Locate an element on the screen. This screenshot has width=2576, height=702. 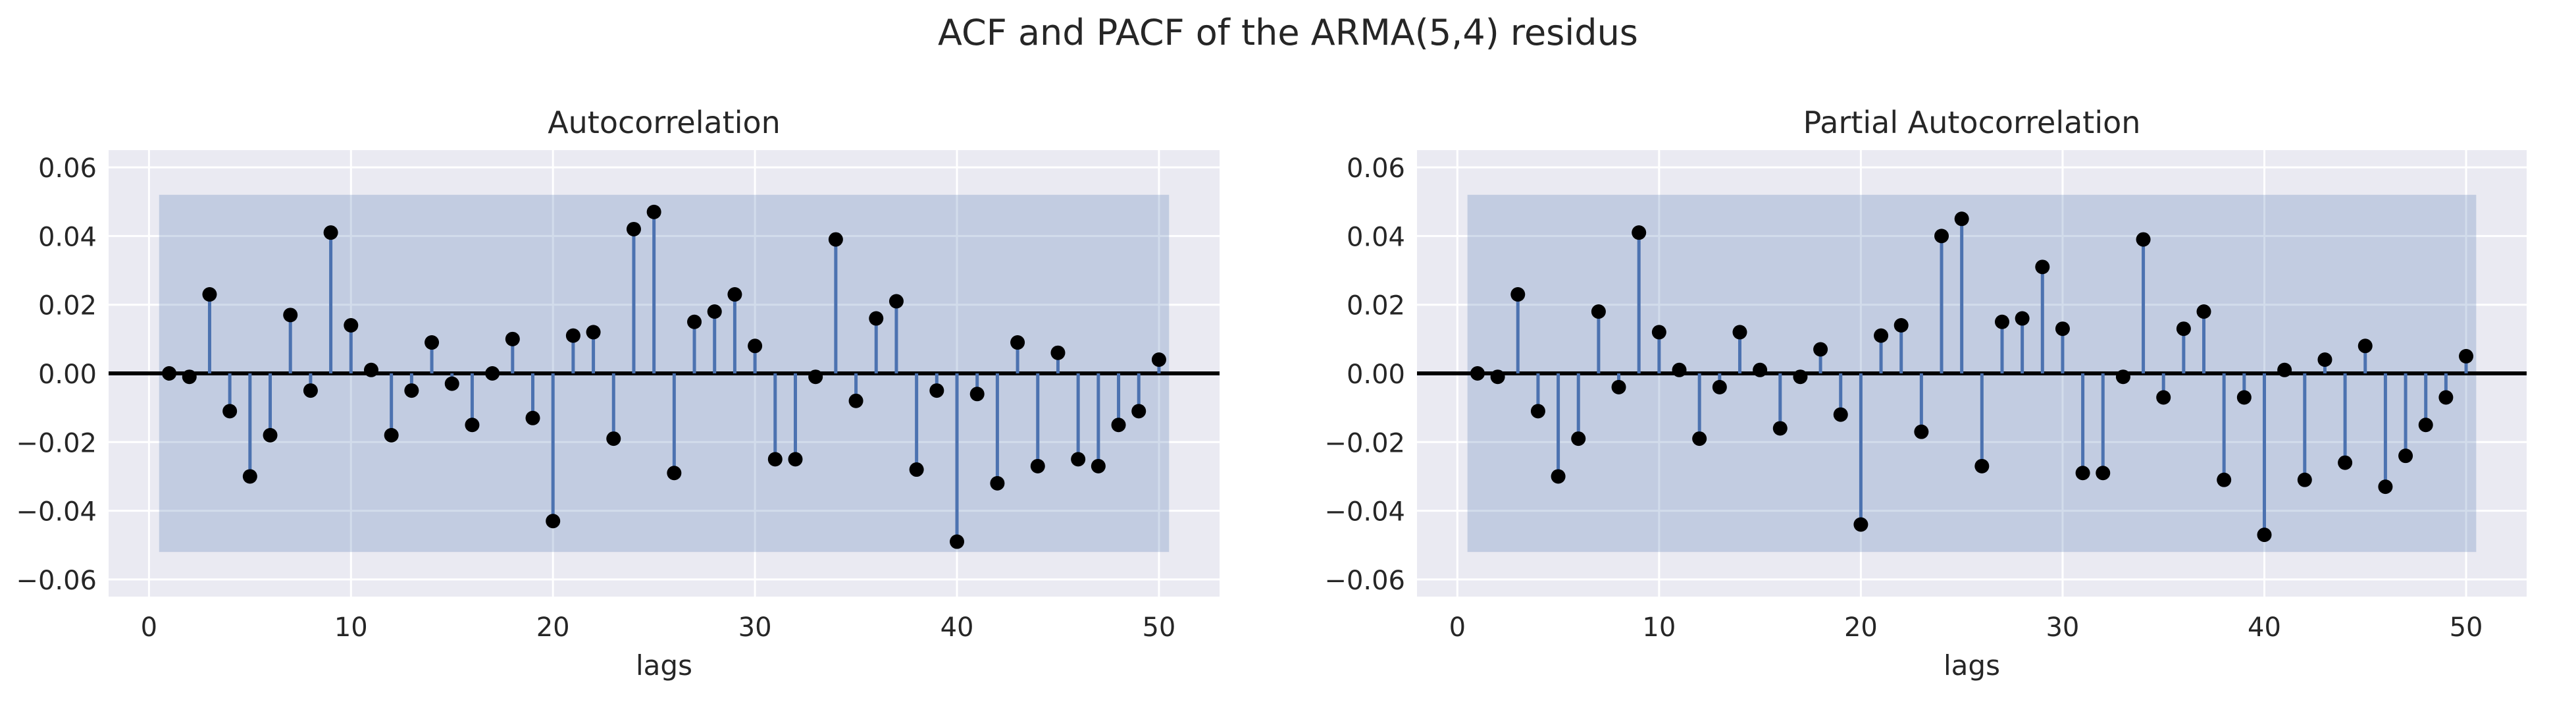
acf-ytick-label: 0.06 is located at coordinates (67, 169).